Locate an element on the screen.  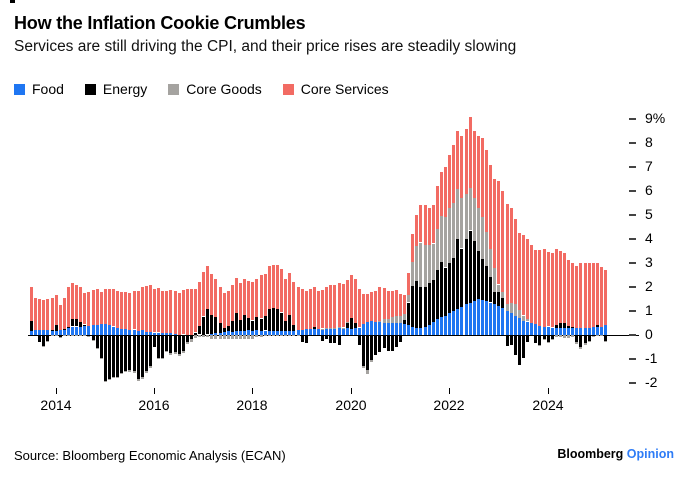
y-axis-label: 2 is located at coordinates (649, 286).